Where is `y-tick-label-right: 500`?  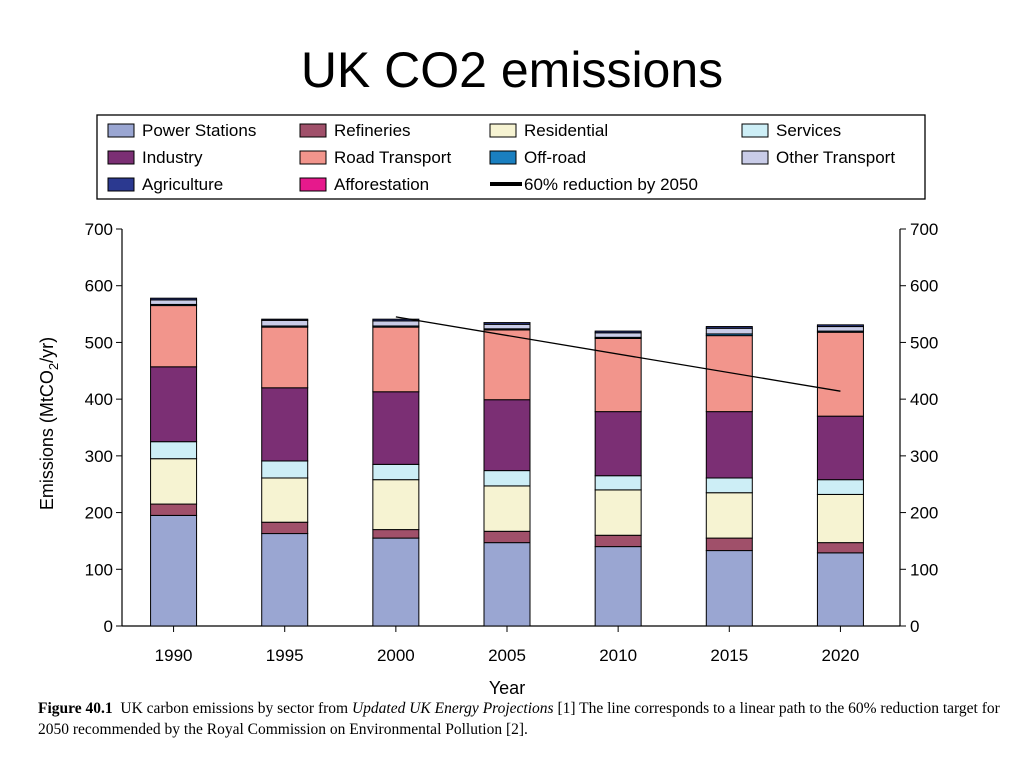 y-tick-label-right: 500 is located at coordinates (924, 342).